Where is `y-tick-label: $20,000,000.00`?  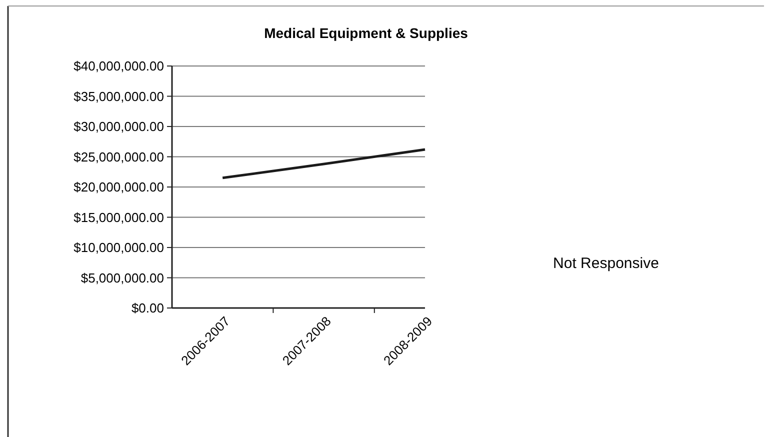 y-tick-label: $20,000,000.00 is located at coordinates (119, 187).